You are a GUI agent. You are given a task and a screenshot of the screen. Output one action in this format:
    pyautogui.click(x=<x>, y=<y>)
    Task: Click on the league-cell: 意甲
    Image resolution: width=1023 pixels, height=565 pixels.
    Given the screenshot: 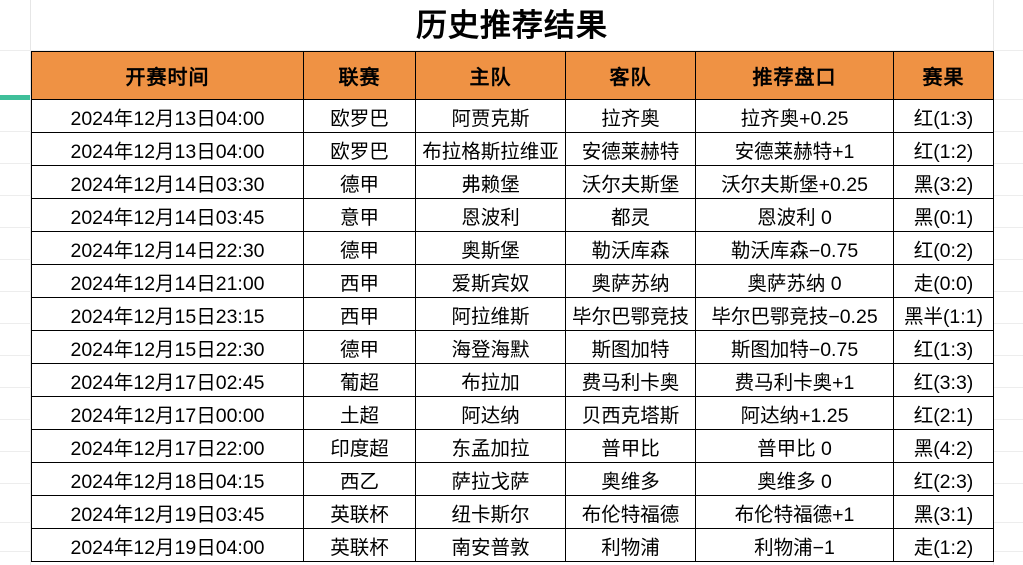 What is the action you would take?
    pyautogui.click(x=359, y=215)
    